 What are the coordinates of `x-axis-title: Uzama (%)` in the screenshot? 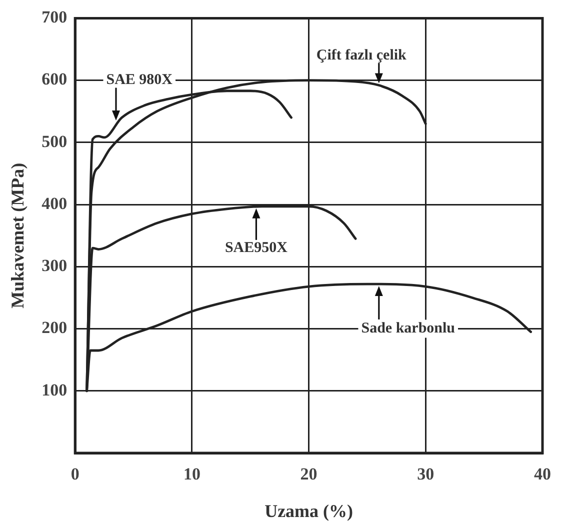 It's located at (309, 510).